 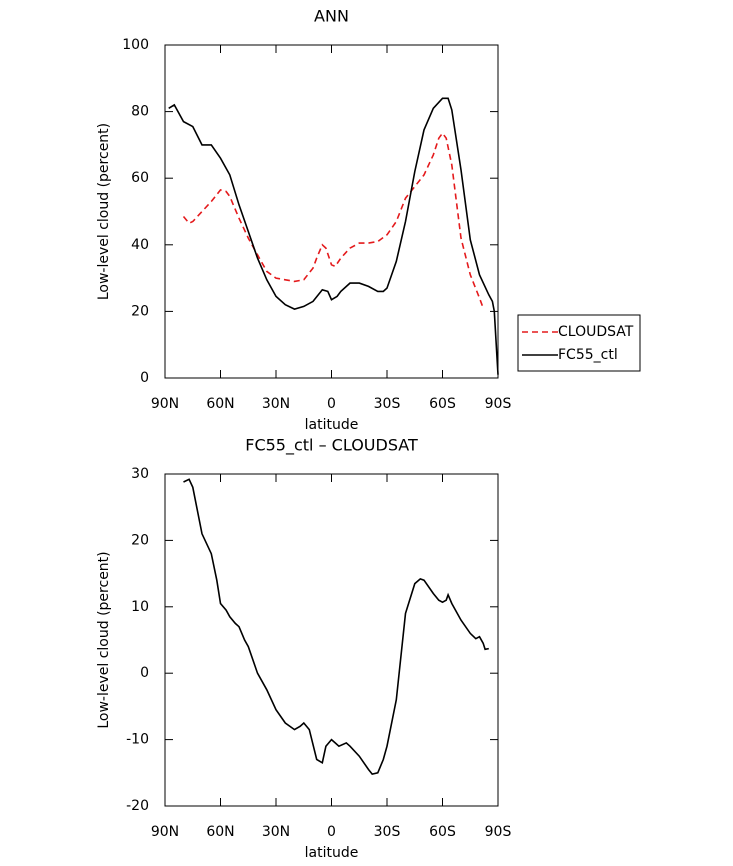 What do you see at coordinates (579, 343) in the screenshot?
I see `legend-box` at bounding box center [579, 343].